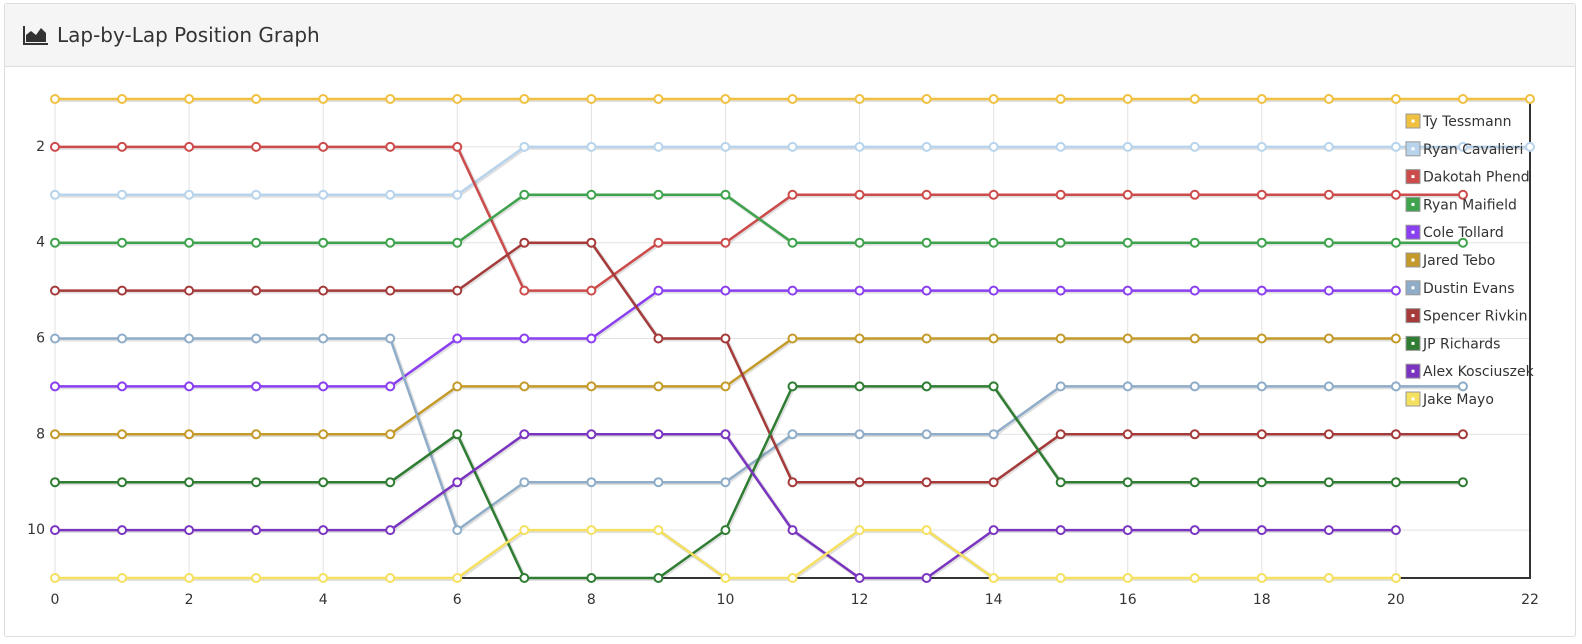 Image resolution: width=1582 pixels, height=644 pixels. What do you see at coordinates (1461, 344) in the screenshot?
I see `legend-label: JP Richards` at bounding box center [1461, 344].